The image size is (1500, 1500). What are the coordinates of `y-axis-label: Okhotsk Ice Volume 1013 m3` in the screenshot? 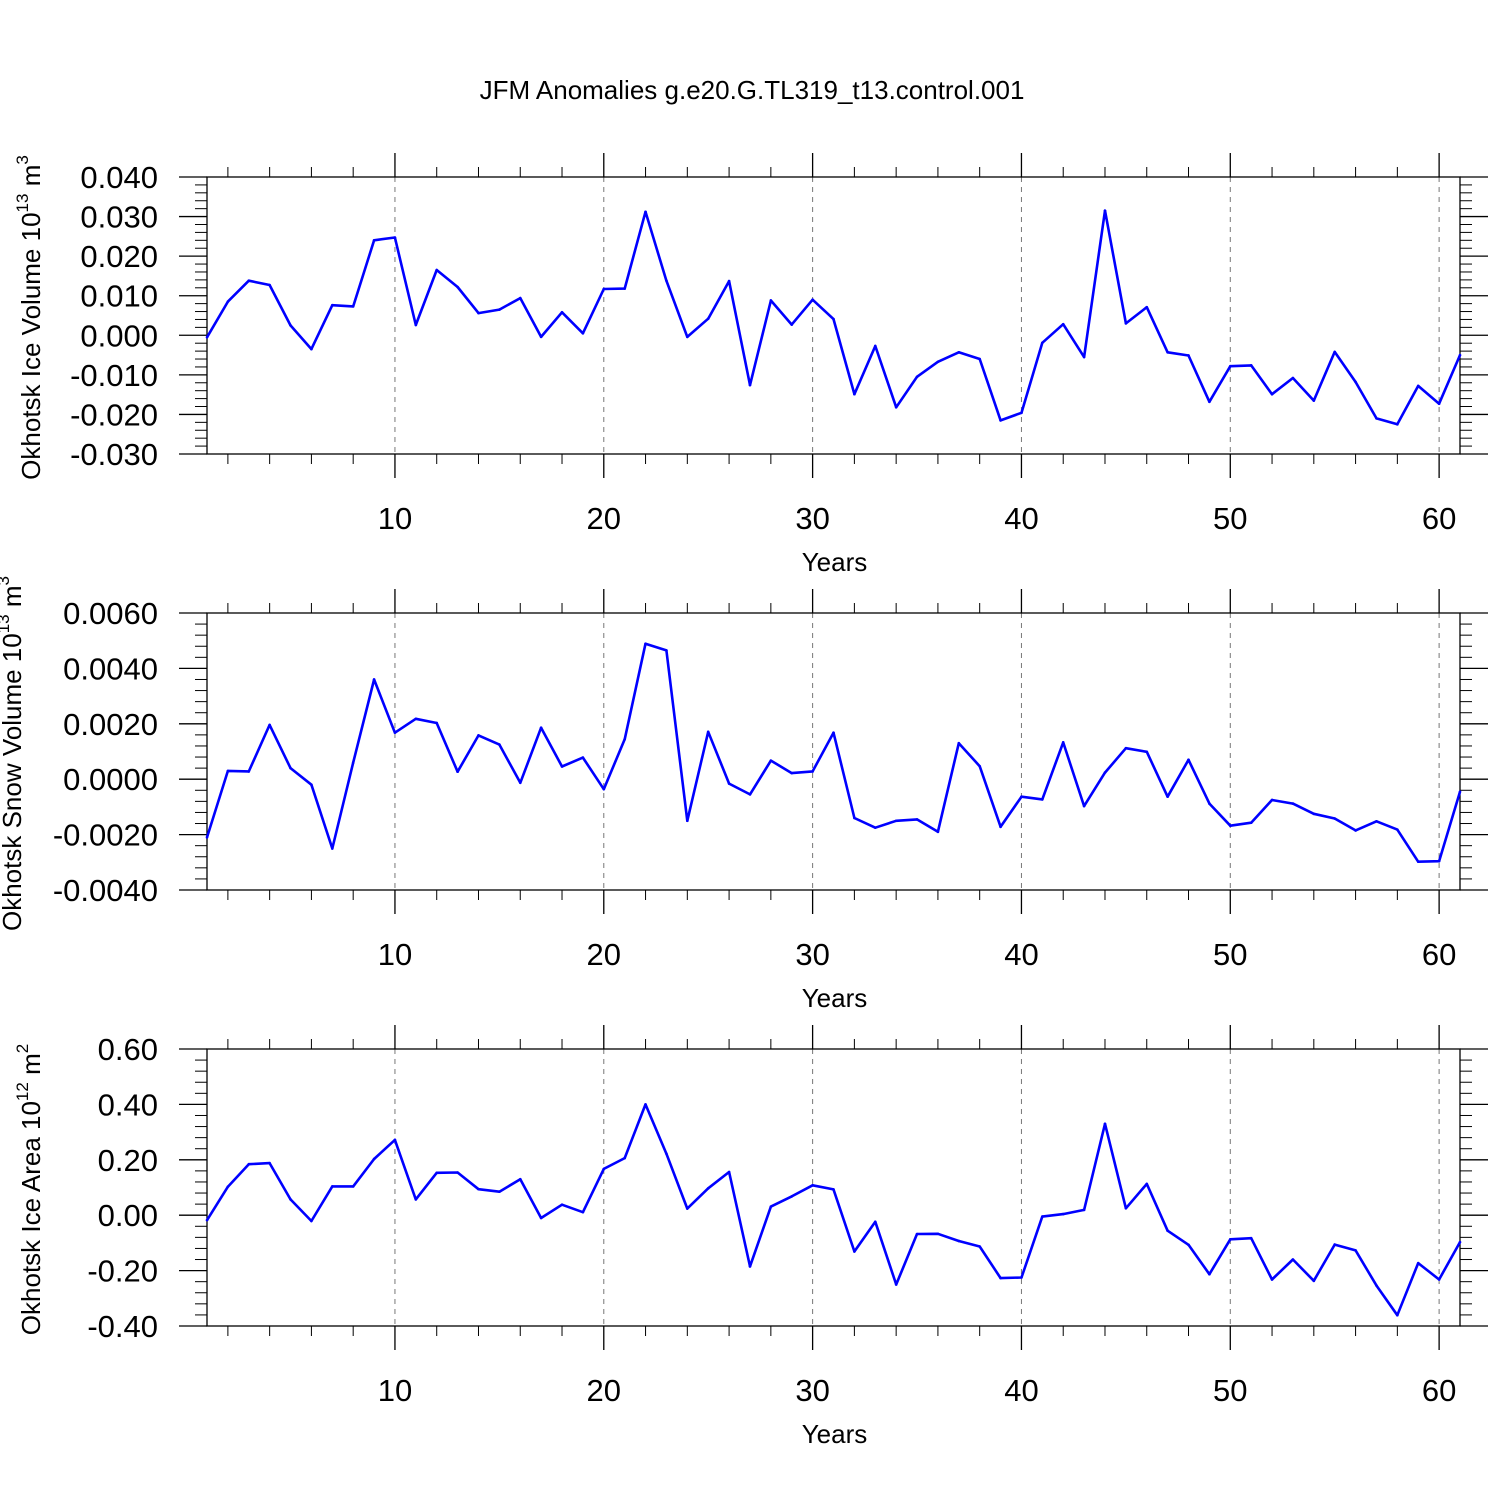 It's located at (29, 317).